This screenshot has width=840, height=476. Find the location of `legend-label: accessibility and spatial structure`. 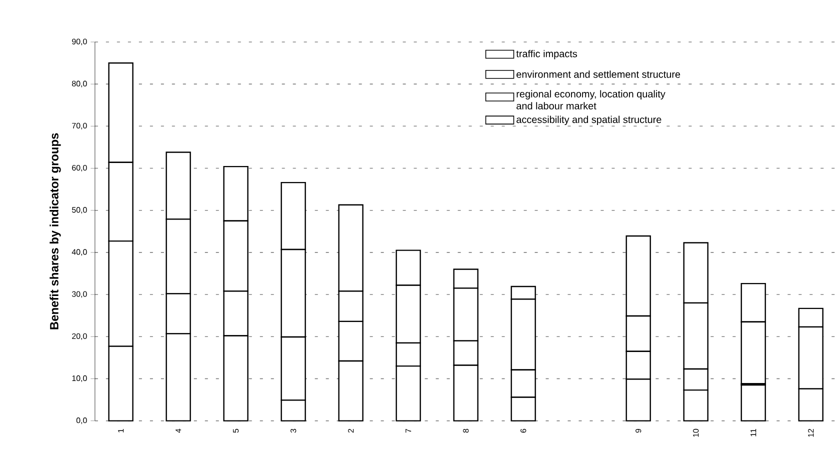

legend-label: accessibility and spatial structure is located at coordinates (589, 121).